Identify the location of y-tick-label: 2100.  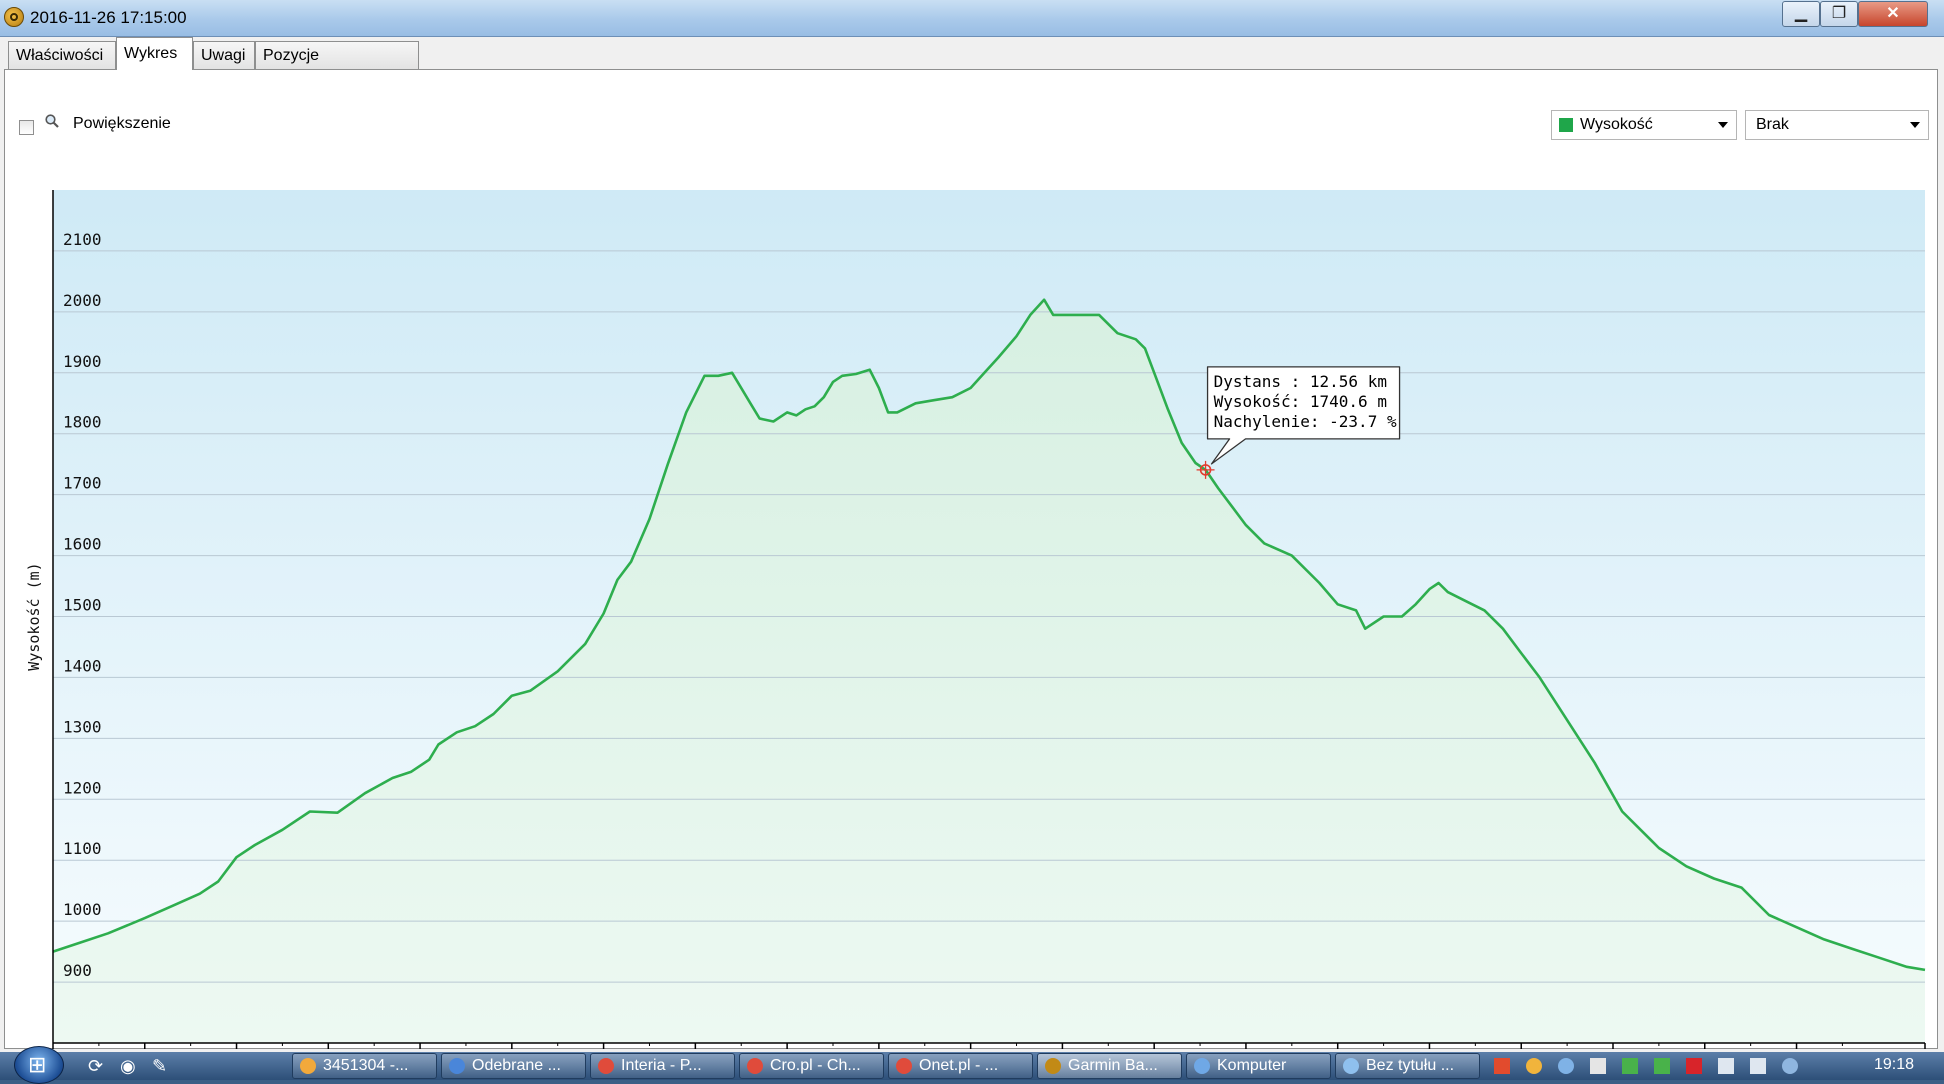
(82, 239).